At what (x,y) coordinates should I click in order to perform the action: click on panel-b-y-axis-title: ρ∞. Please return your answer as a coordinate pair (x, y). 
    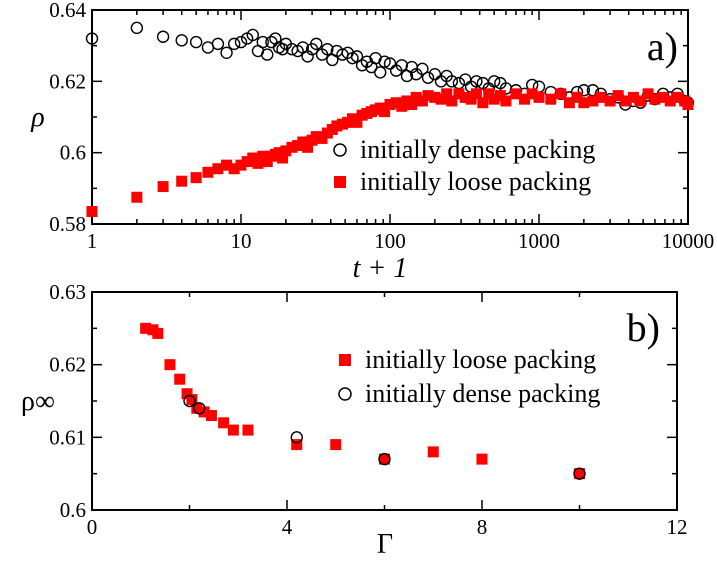
    Looking at the image, I should click on (38, 401).